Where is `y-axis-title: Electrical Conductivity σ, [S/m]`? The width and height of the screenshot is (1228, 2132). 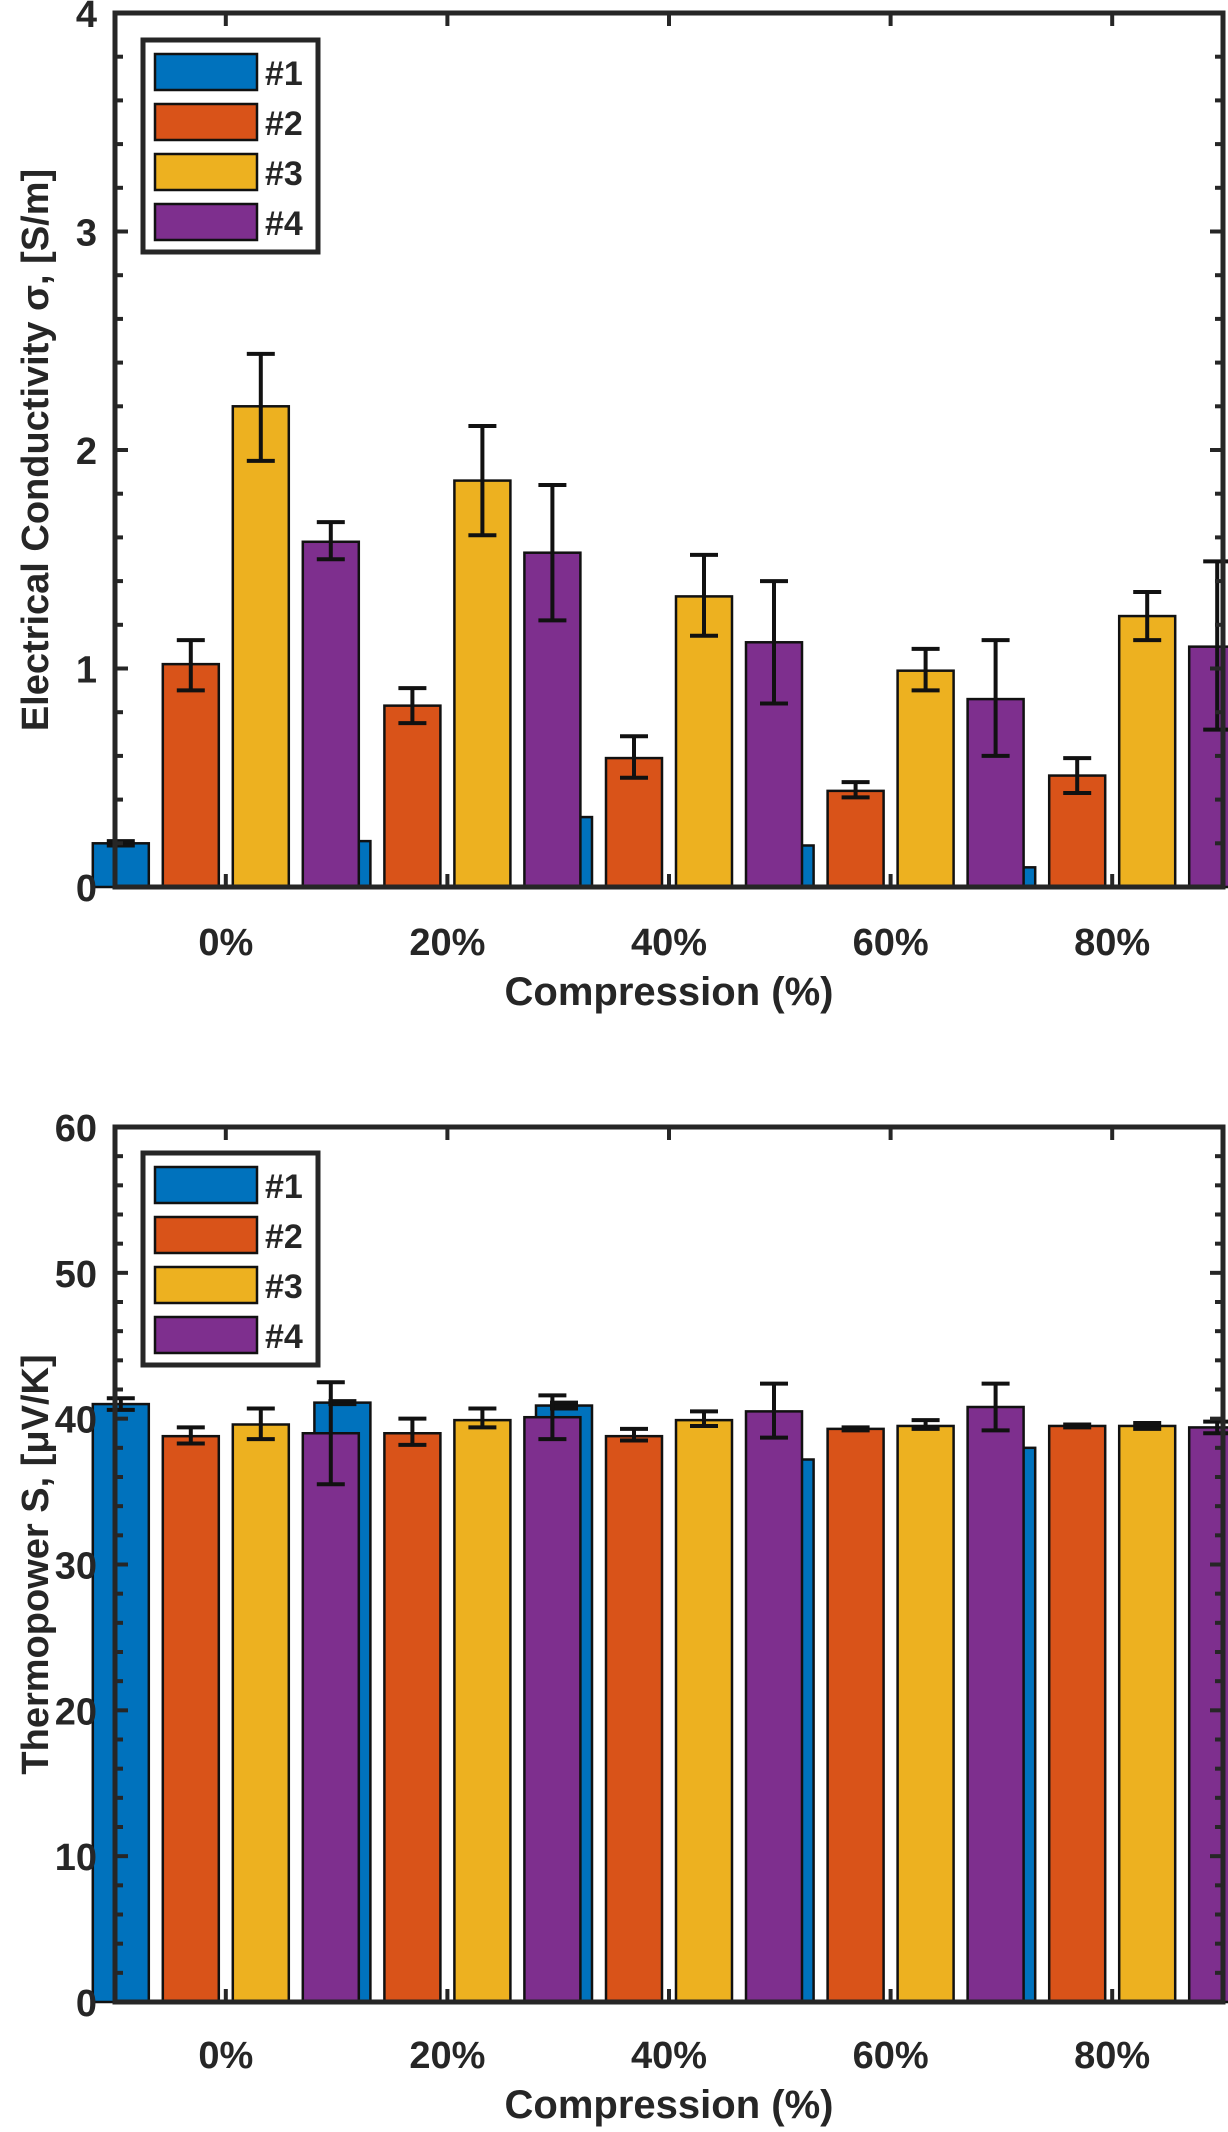
y-axis-title: Electrical Conductivity σ, [S/m] is located at coordinates (36, 450).